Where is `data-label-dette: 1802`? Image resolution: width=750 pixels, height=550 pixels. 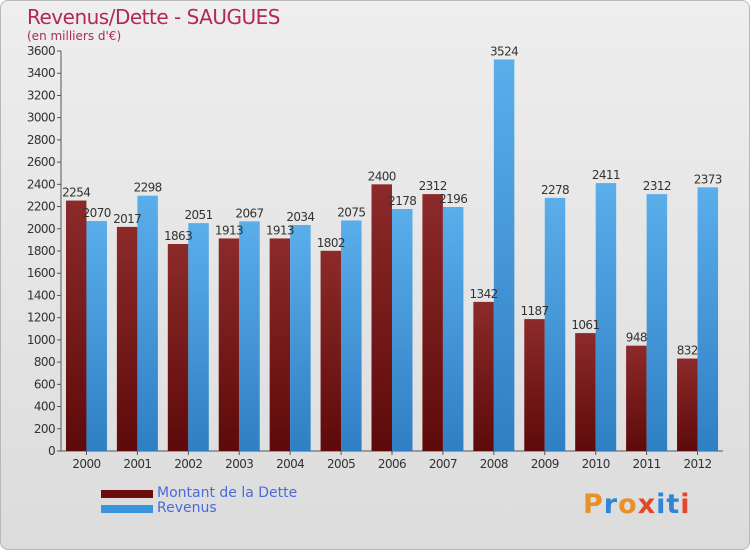 data-label-dette: 1802 is located at coordinates (331, 243).